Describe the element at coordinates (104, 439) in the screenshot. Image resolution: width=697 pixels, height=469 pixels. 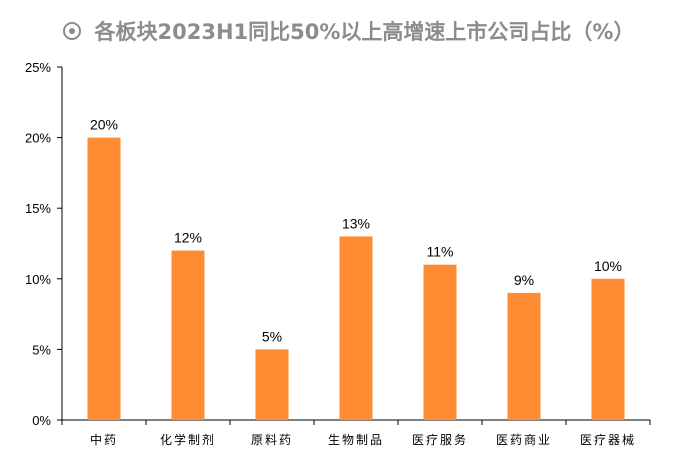
I see `x-tick-label: 中药` at that location.